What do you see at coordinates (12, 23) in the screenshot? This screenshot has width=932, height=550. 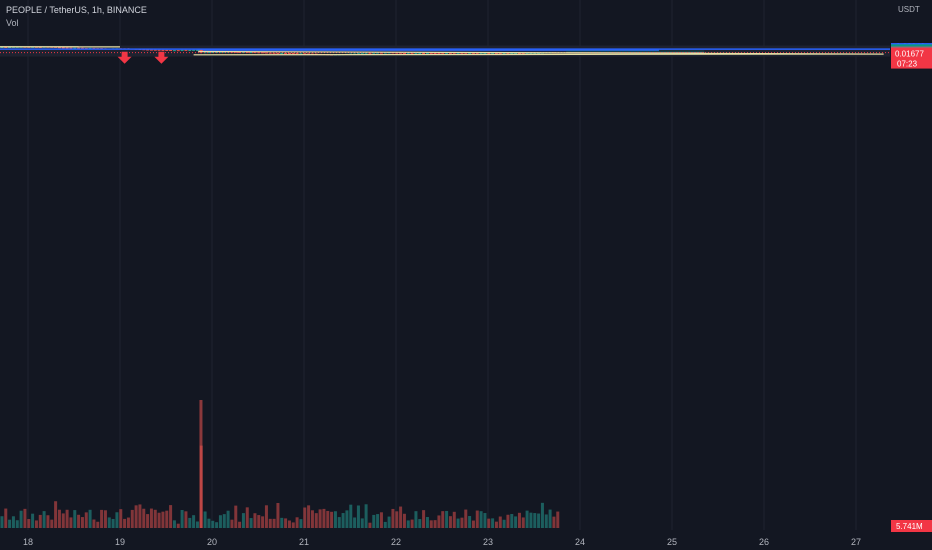 I see `volume-label: Vol` at bounding box center [12, 23].